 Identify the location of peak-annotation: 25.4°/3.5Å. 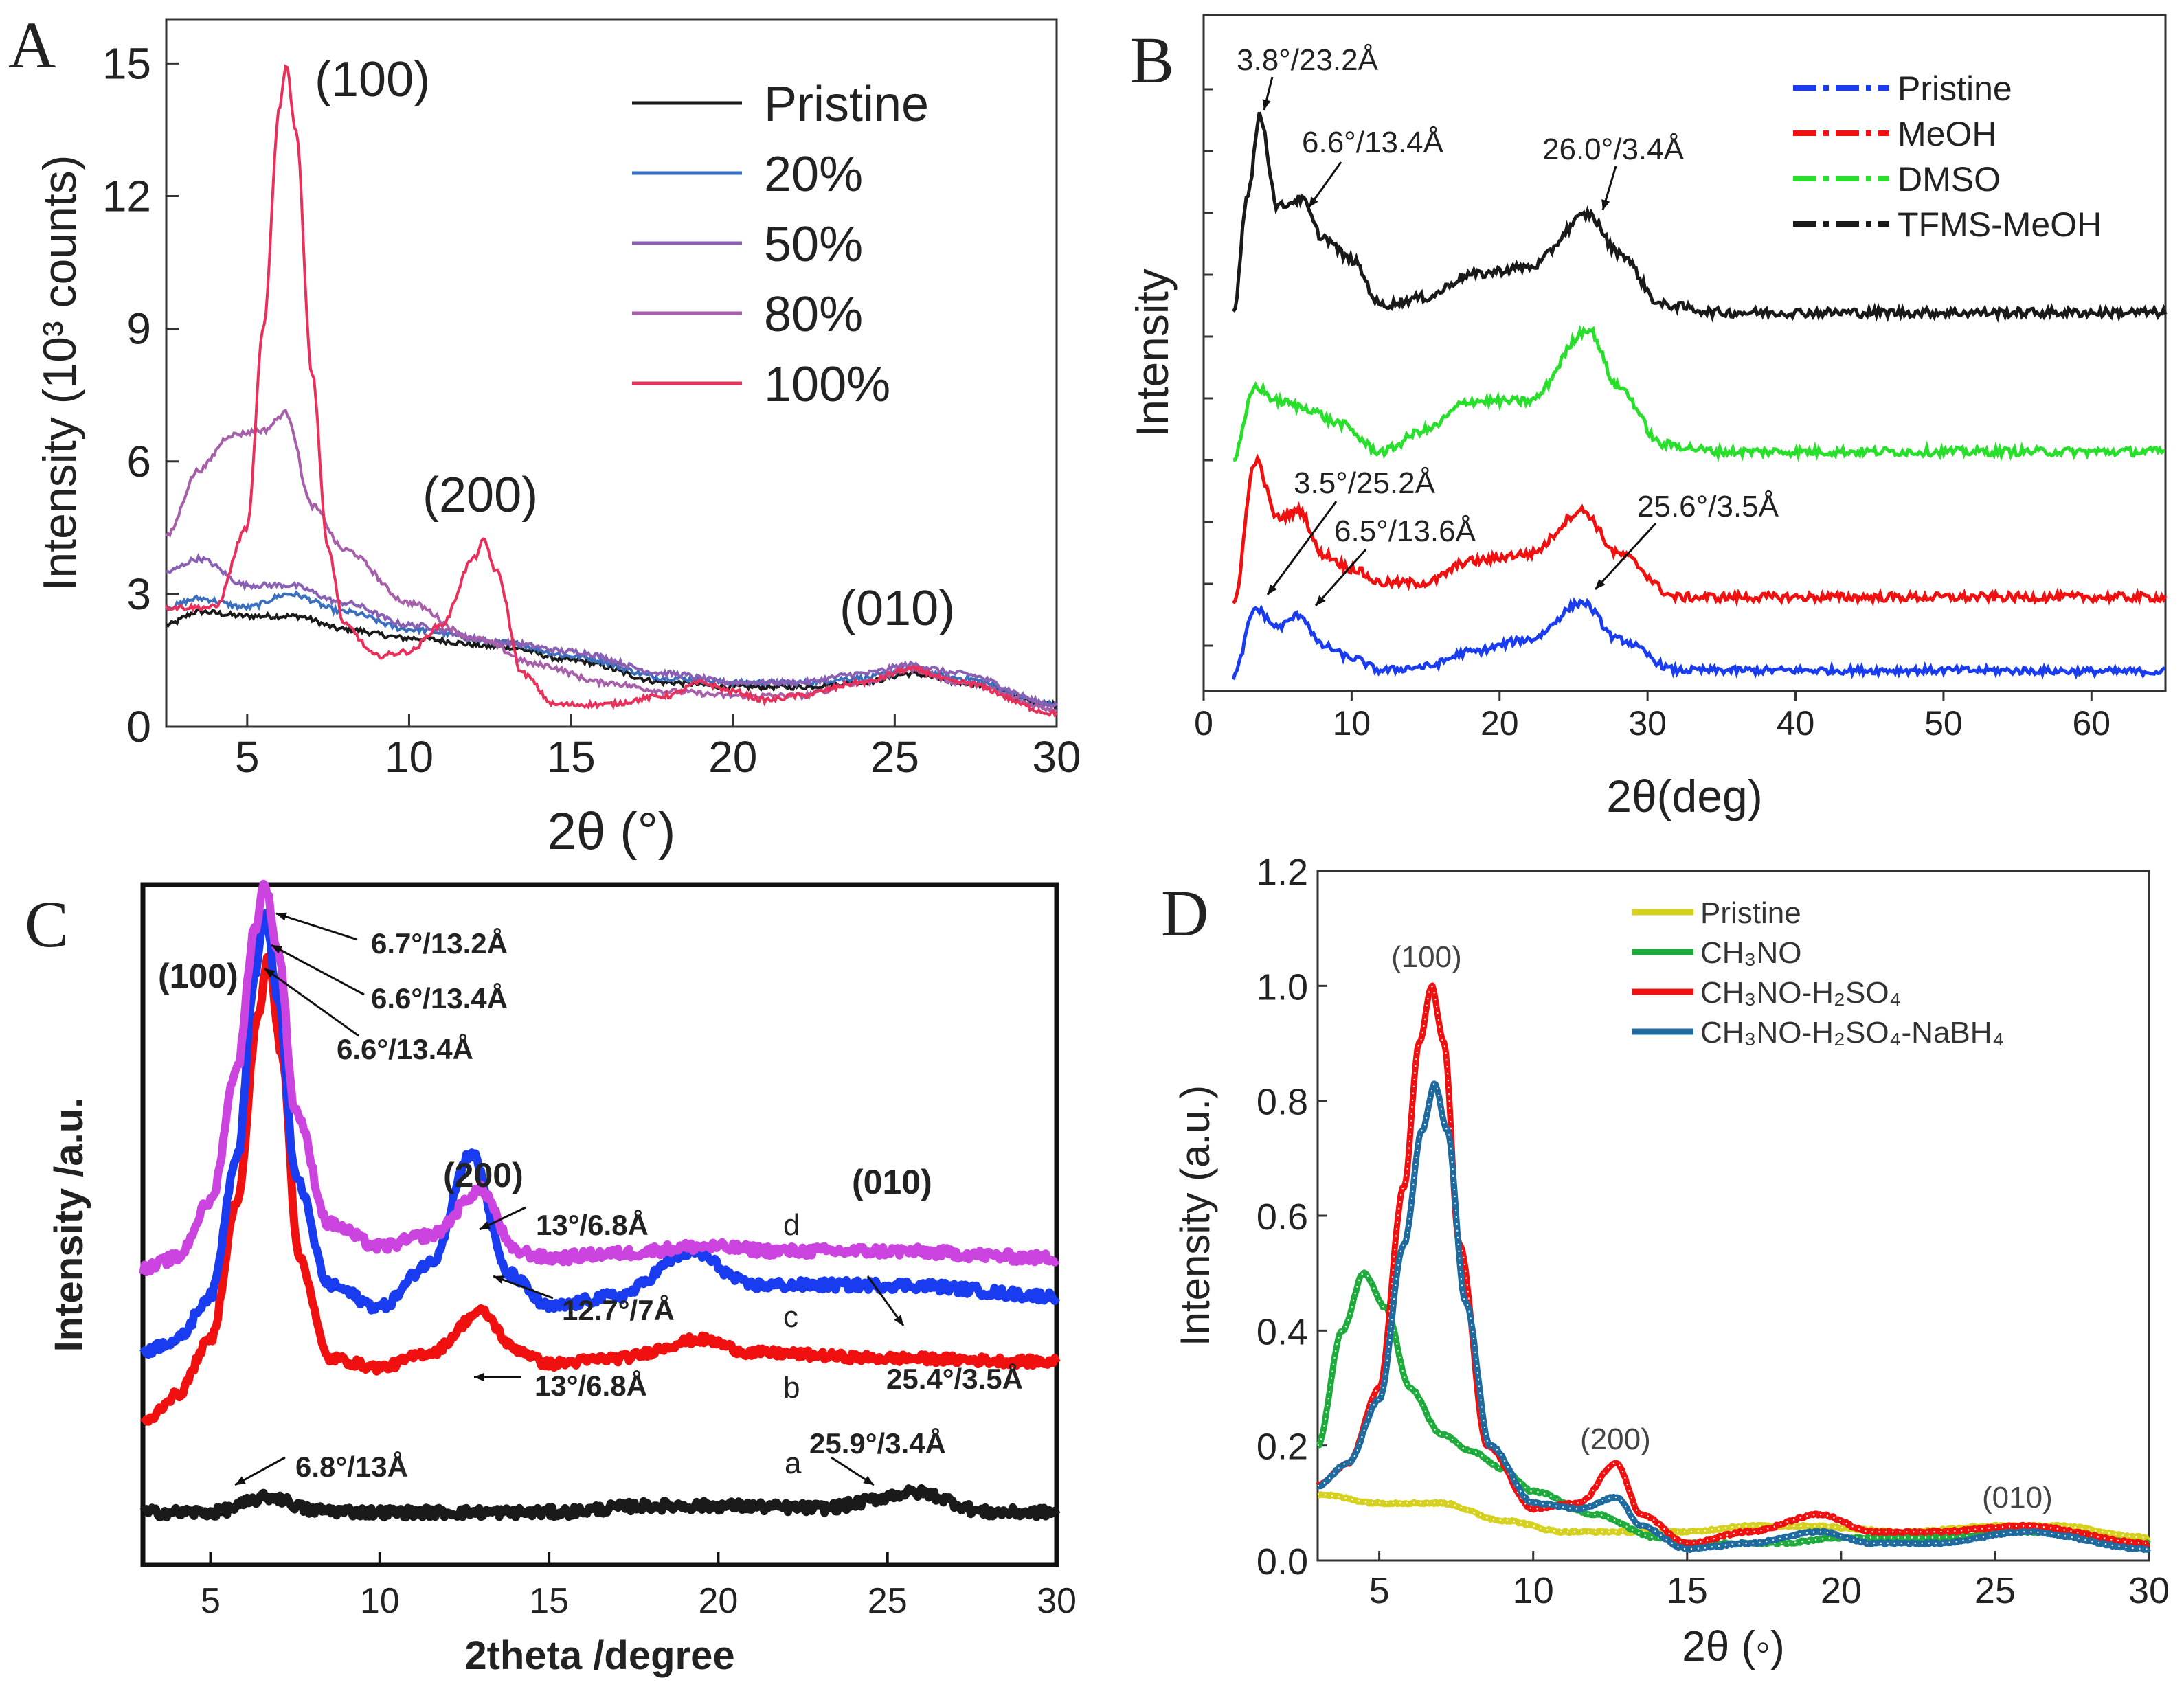
(955, 1379).